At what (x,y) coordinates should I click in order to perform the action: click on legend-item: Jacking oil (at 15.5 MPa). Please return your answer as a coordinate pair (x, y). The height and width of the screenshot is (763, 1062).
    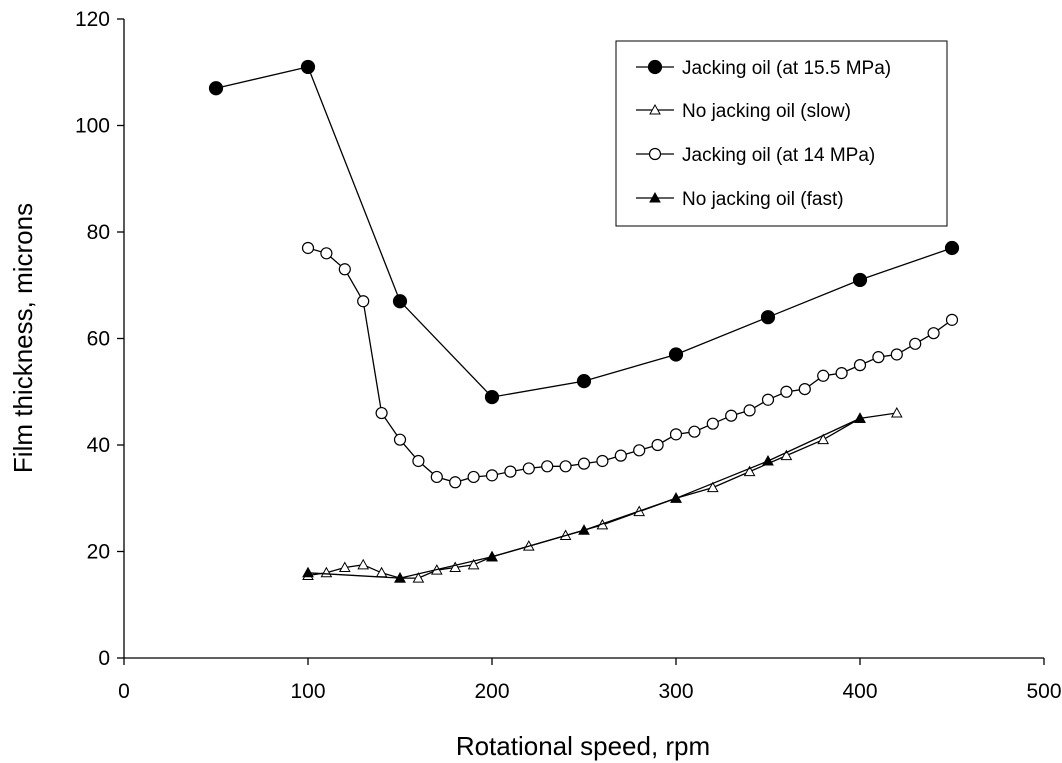
    Looking at the image, I should click on (763, 68).